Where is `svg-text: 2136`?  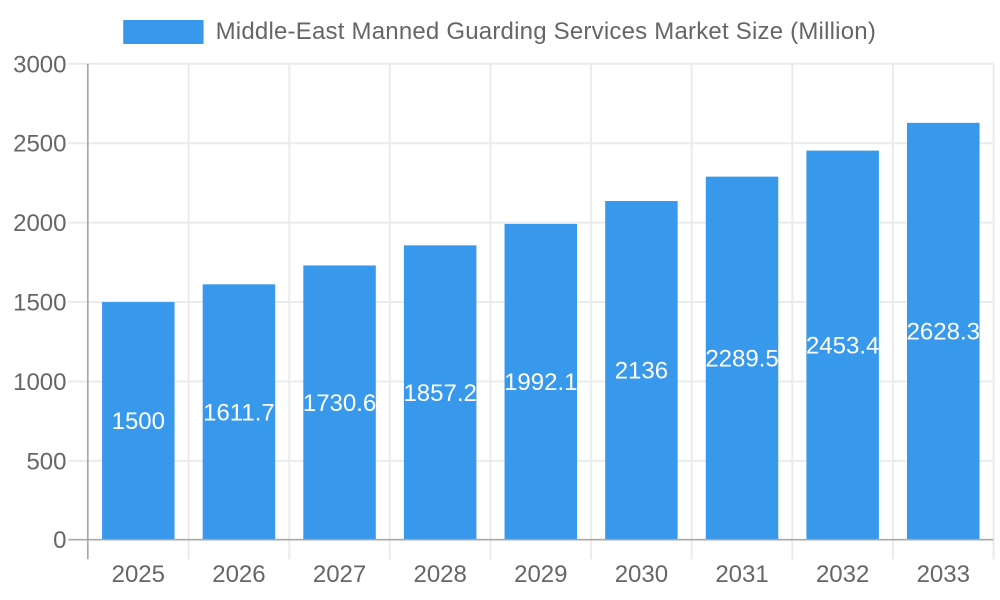
svg-text: 2136 is located at coordinates (641, 371).